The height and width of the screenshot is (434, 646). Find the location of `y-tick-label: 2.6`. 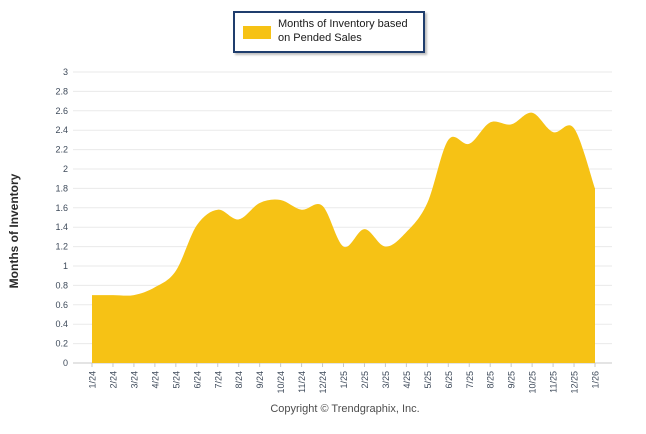

y-tick-label: 2.6 is located at coordinates (61, 111).